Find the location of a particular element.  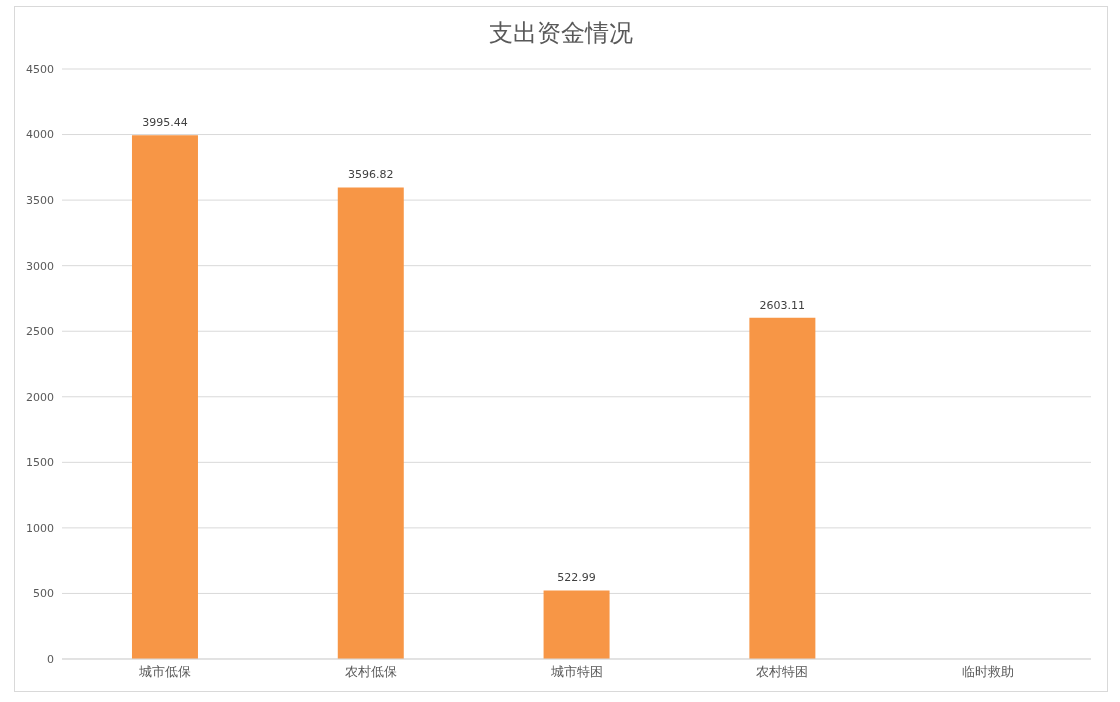

y-tick-label: 0 is located at coordinates (50, 659).